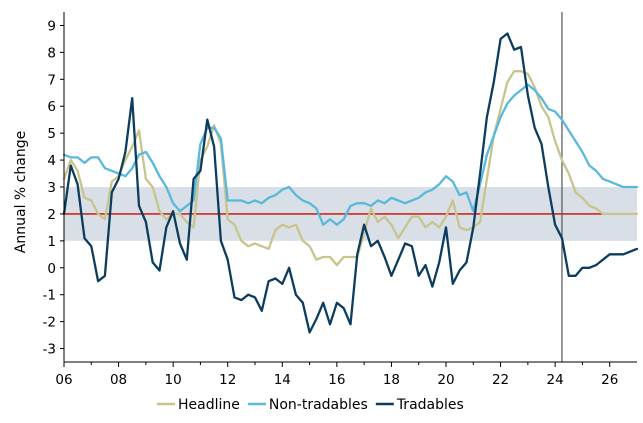 This screenshot has width=643, height=423. Describe the element at coordinates (118, 380) in the screenshot. I see `x-tick-label: 08` at that location.